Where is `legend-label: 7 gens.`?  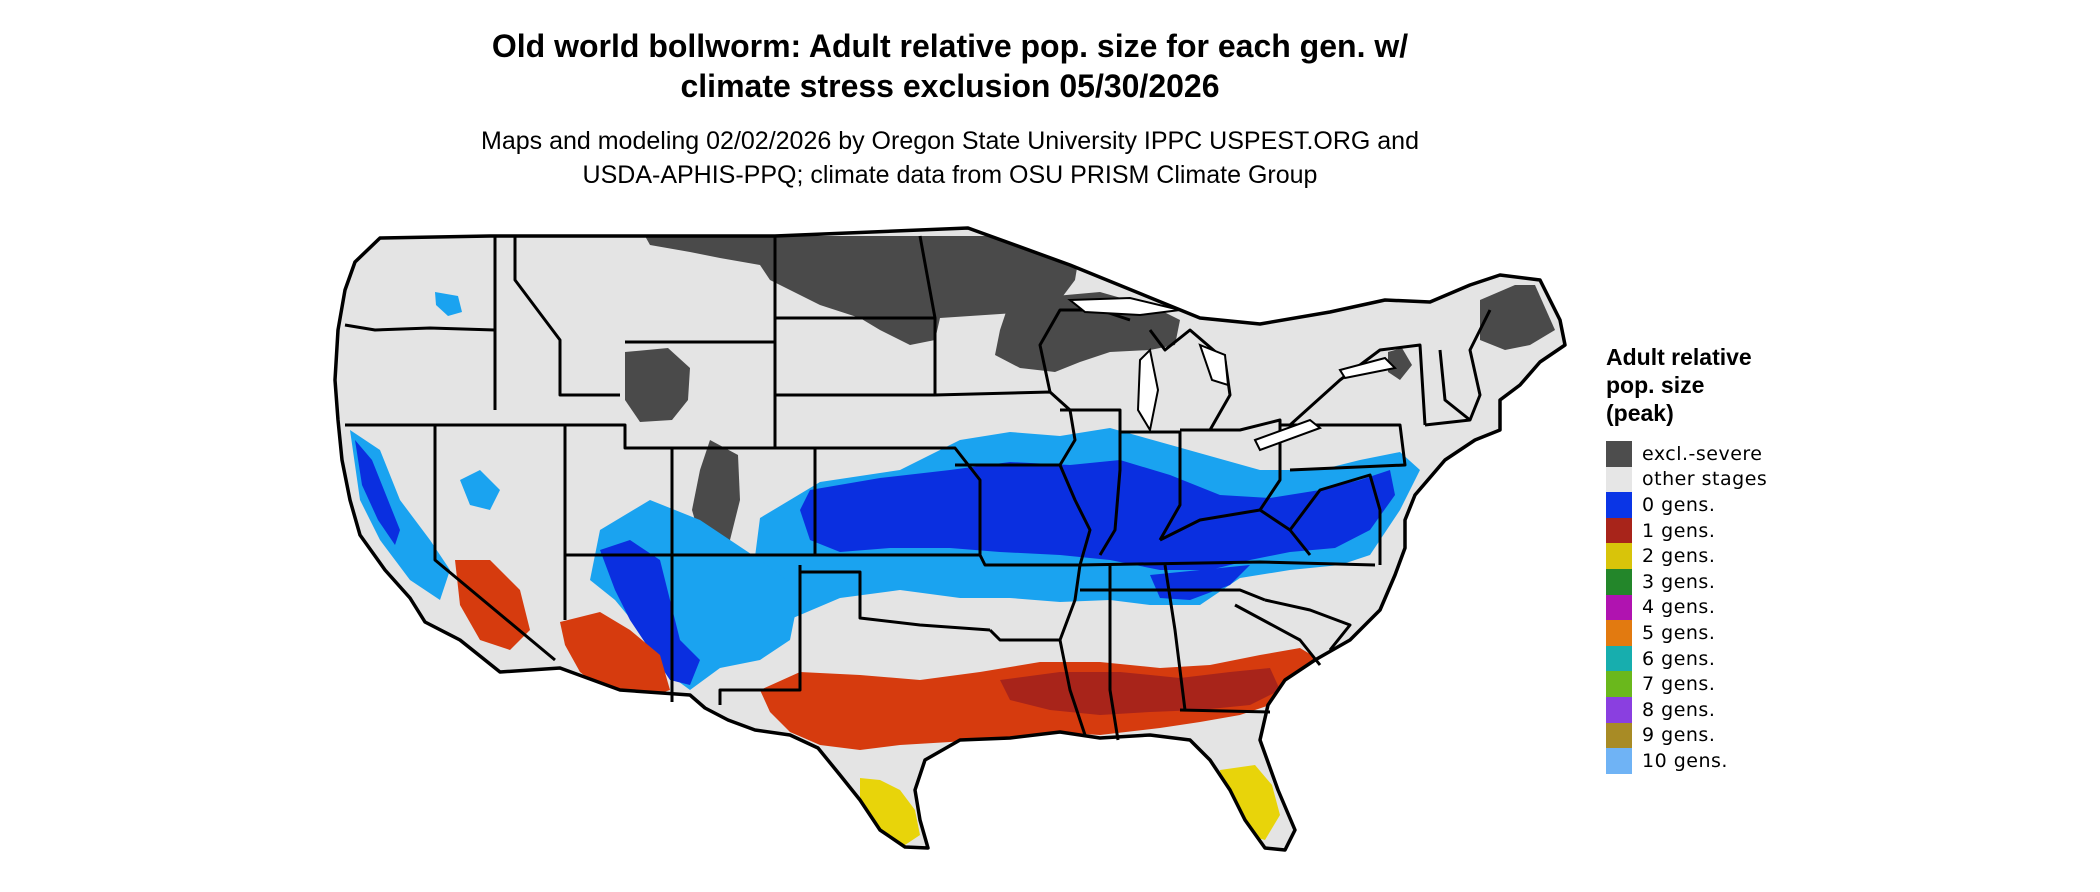 legend-label: 7 gens. is located at coordinates (1679, 684).